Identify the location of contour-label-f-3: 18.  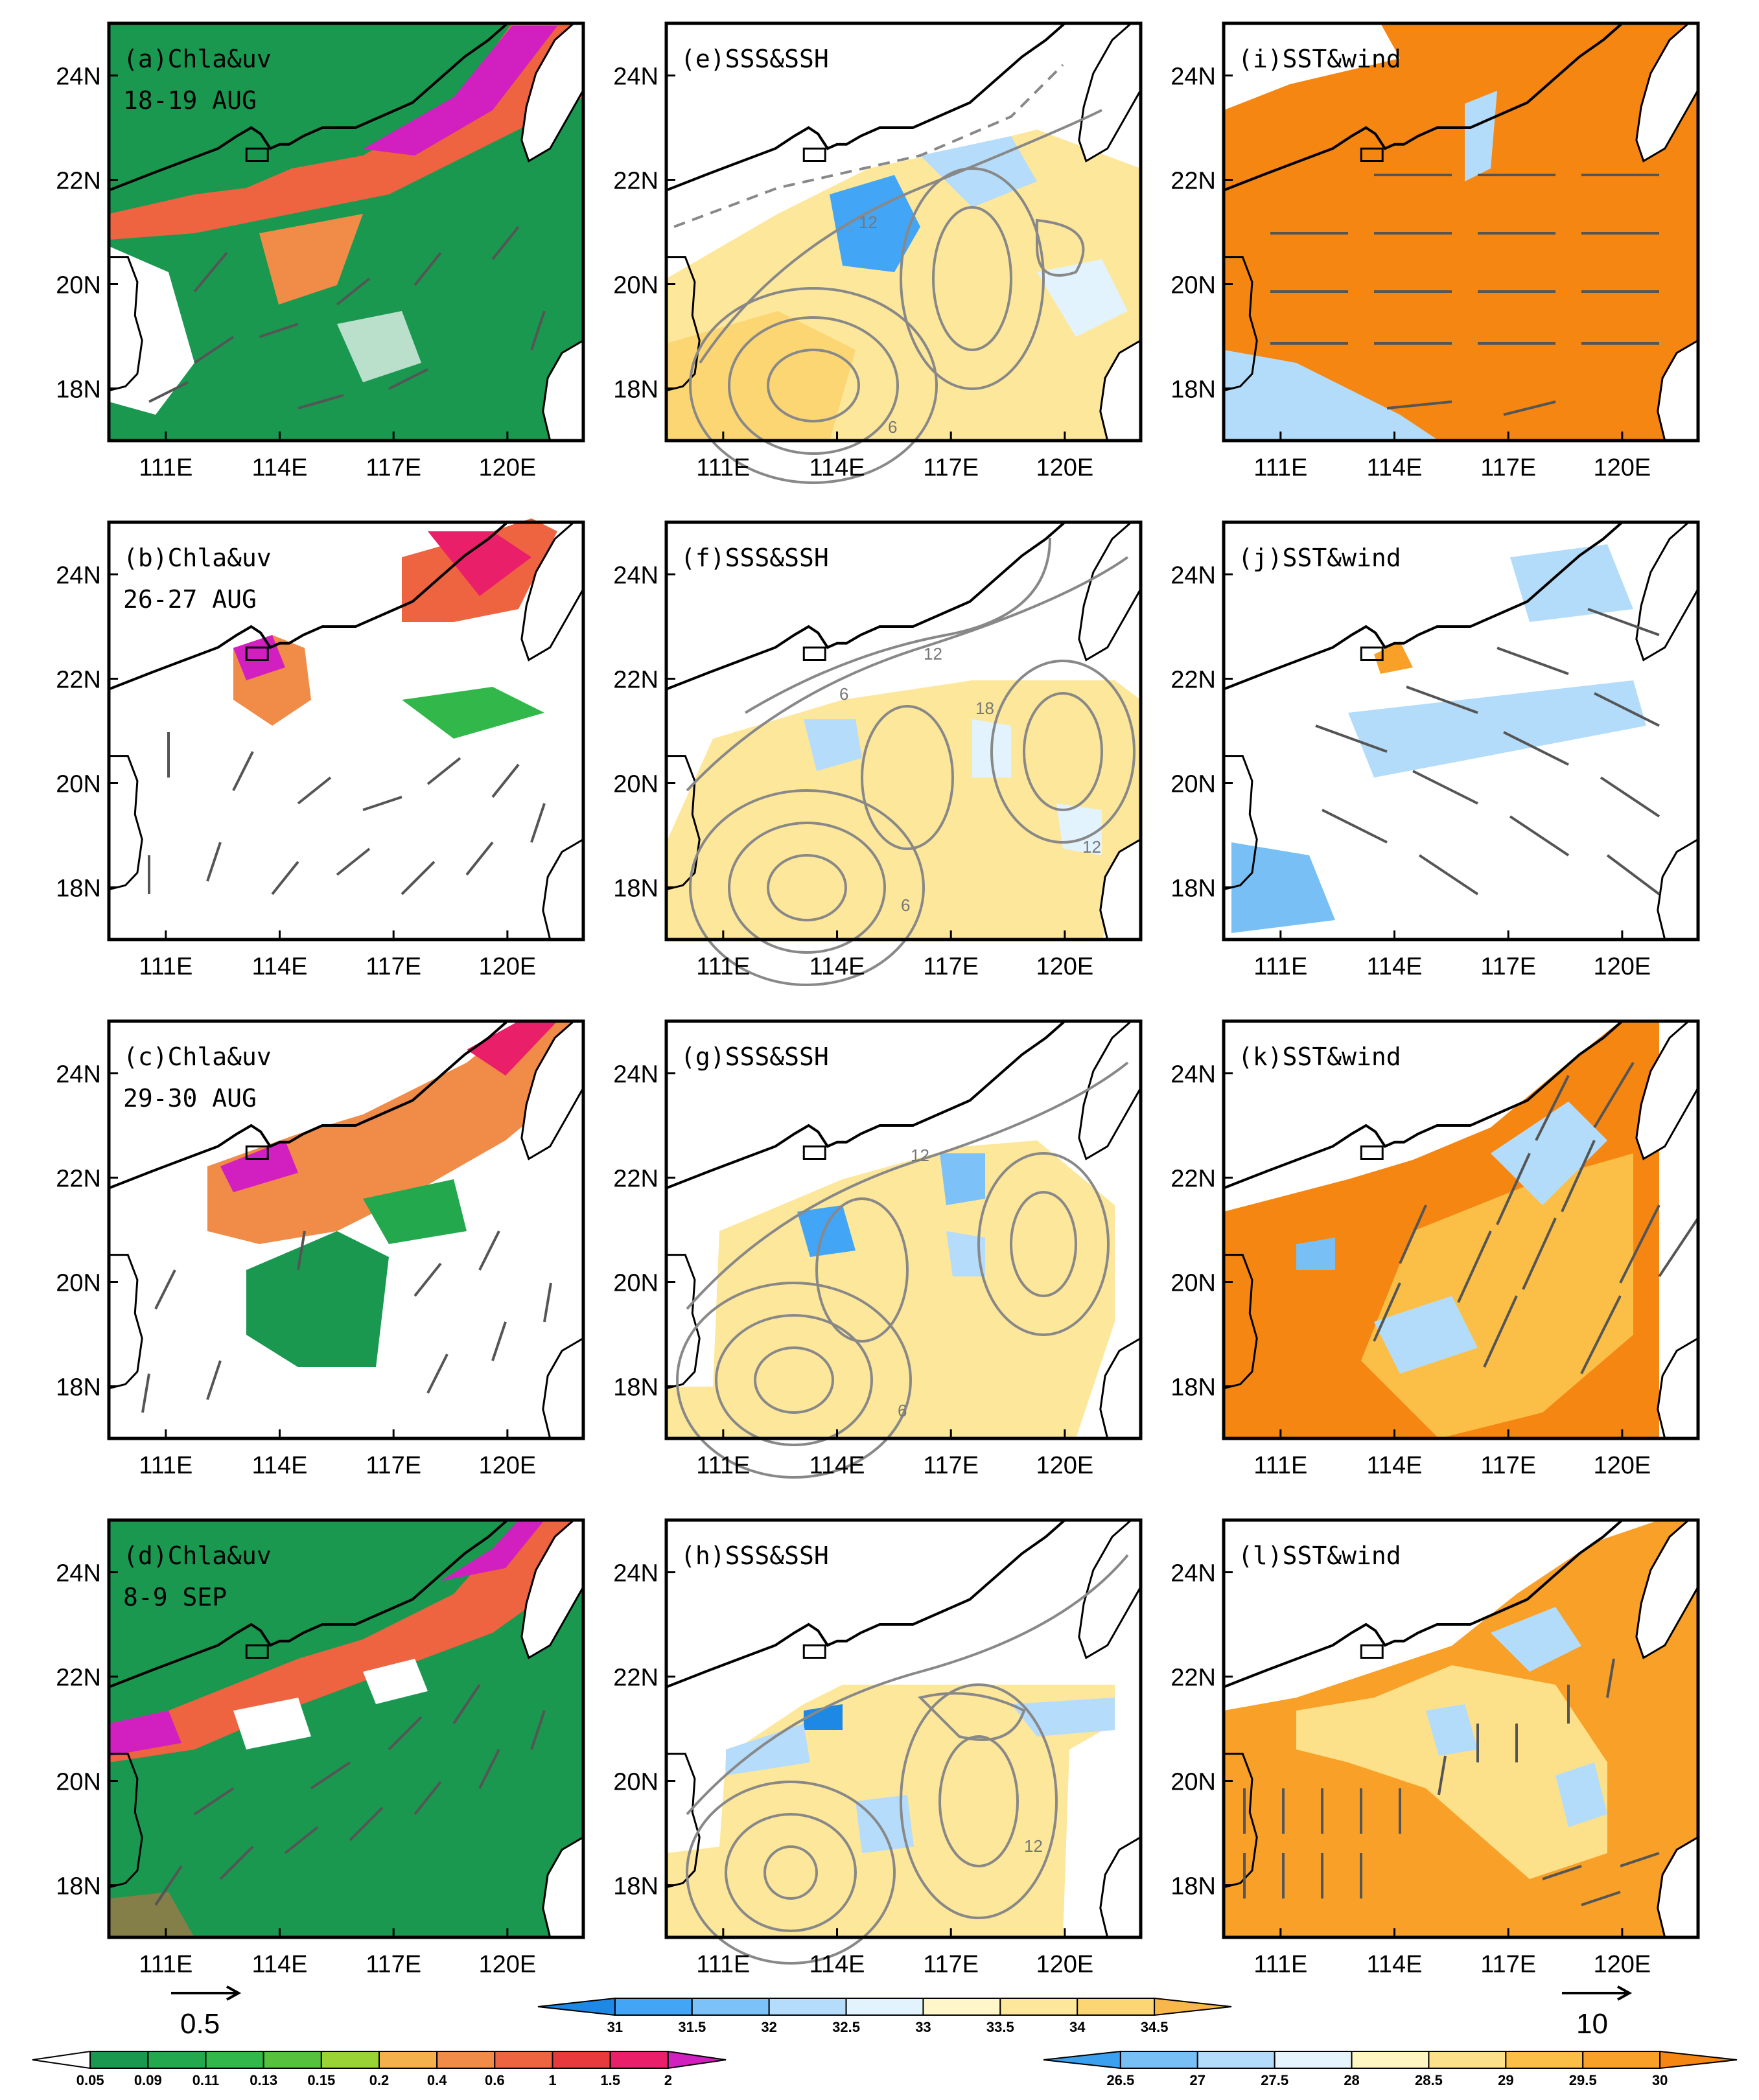
(985, 708).